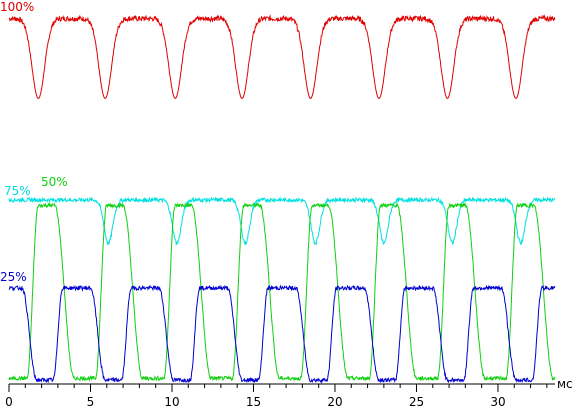  I want to click on series-label-75: 75%, so click(17, 191).